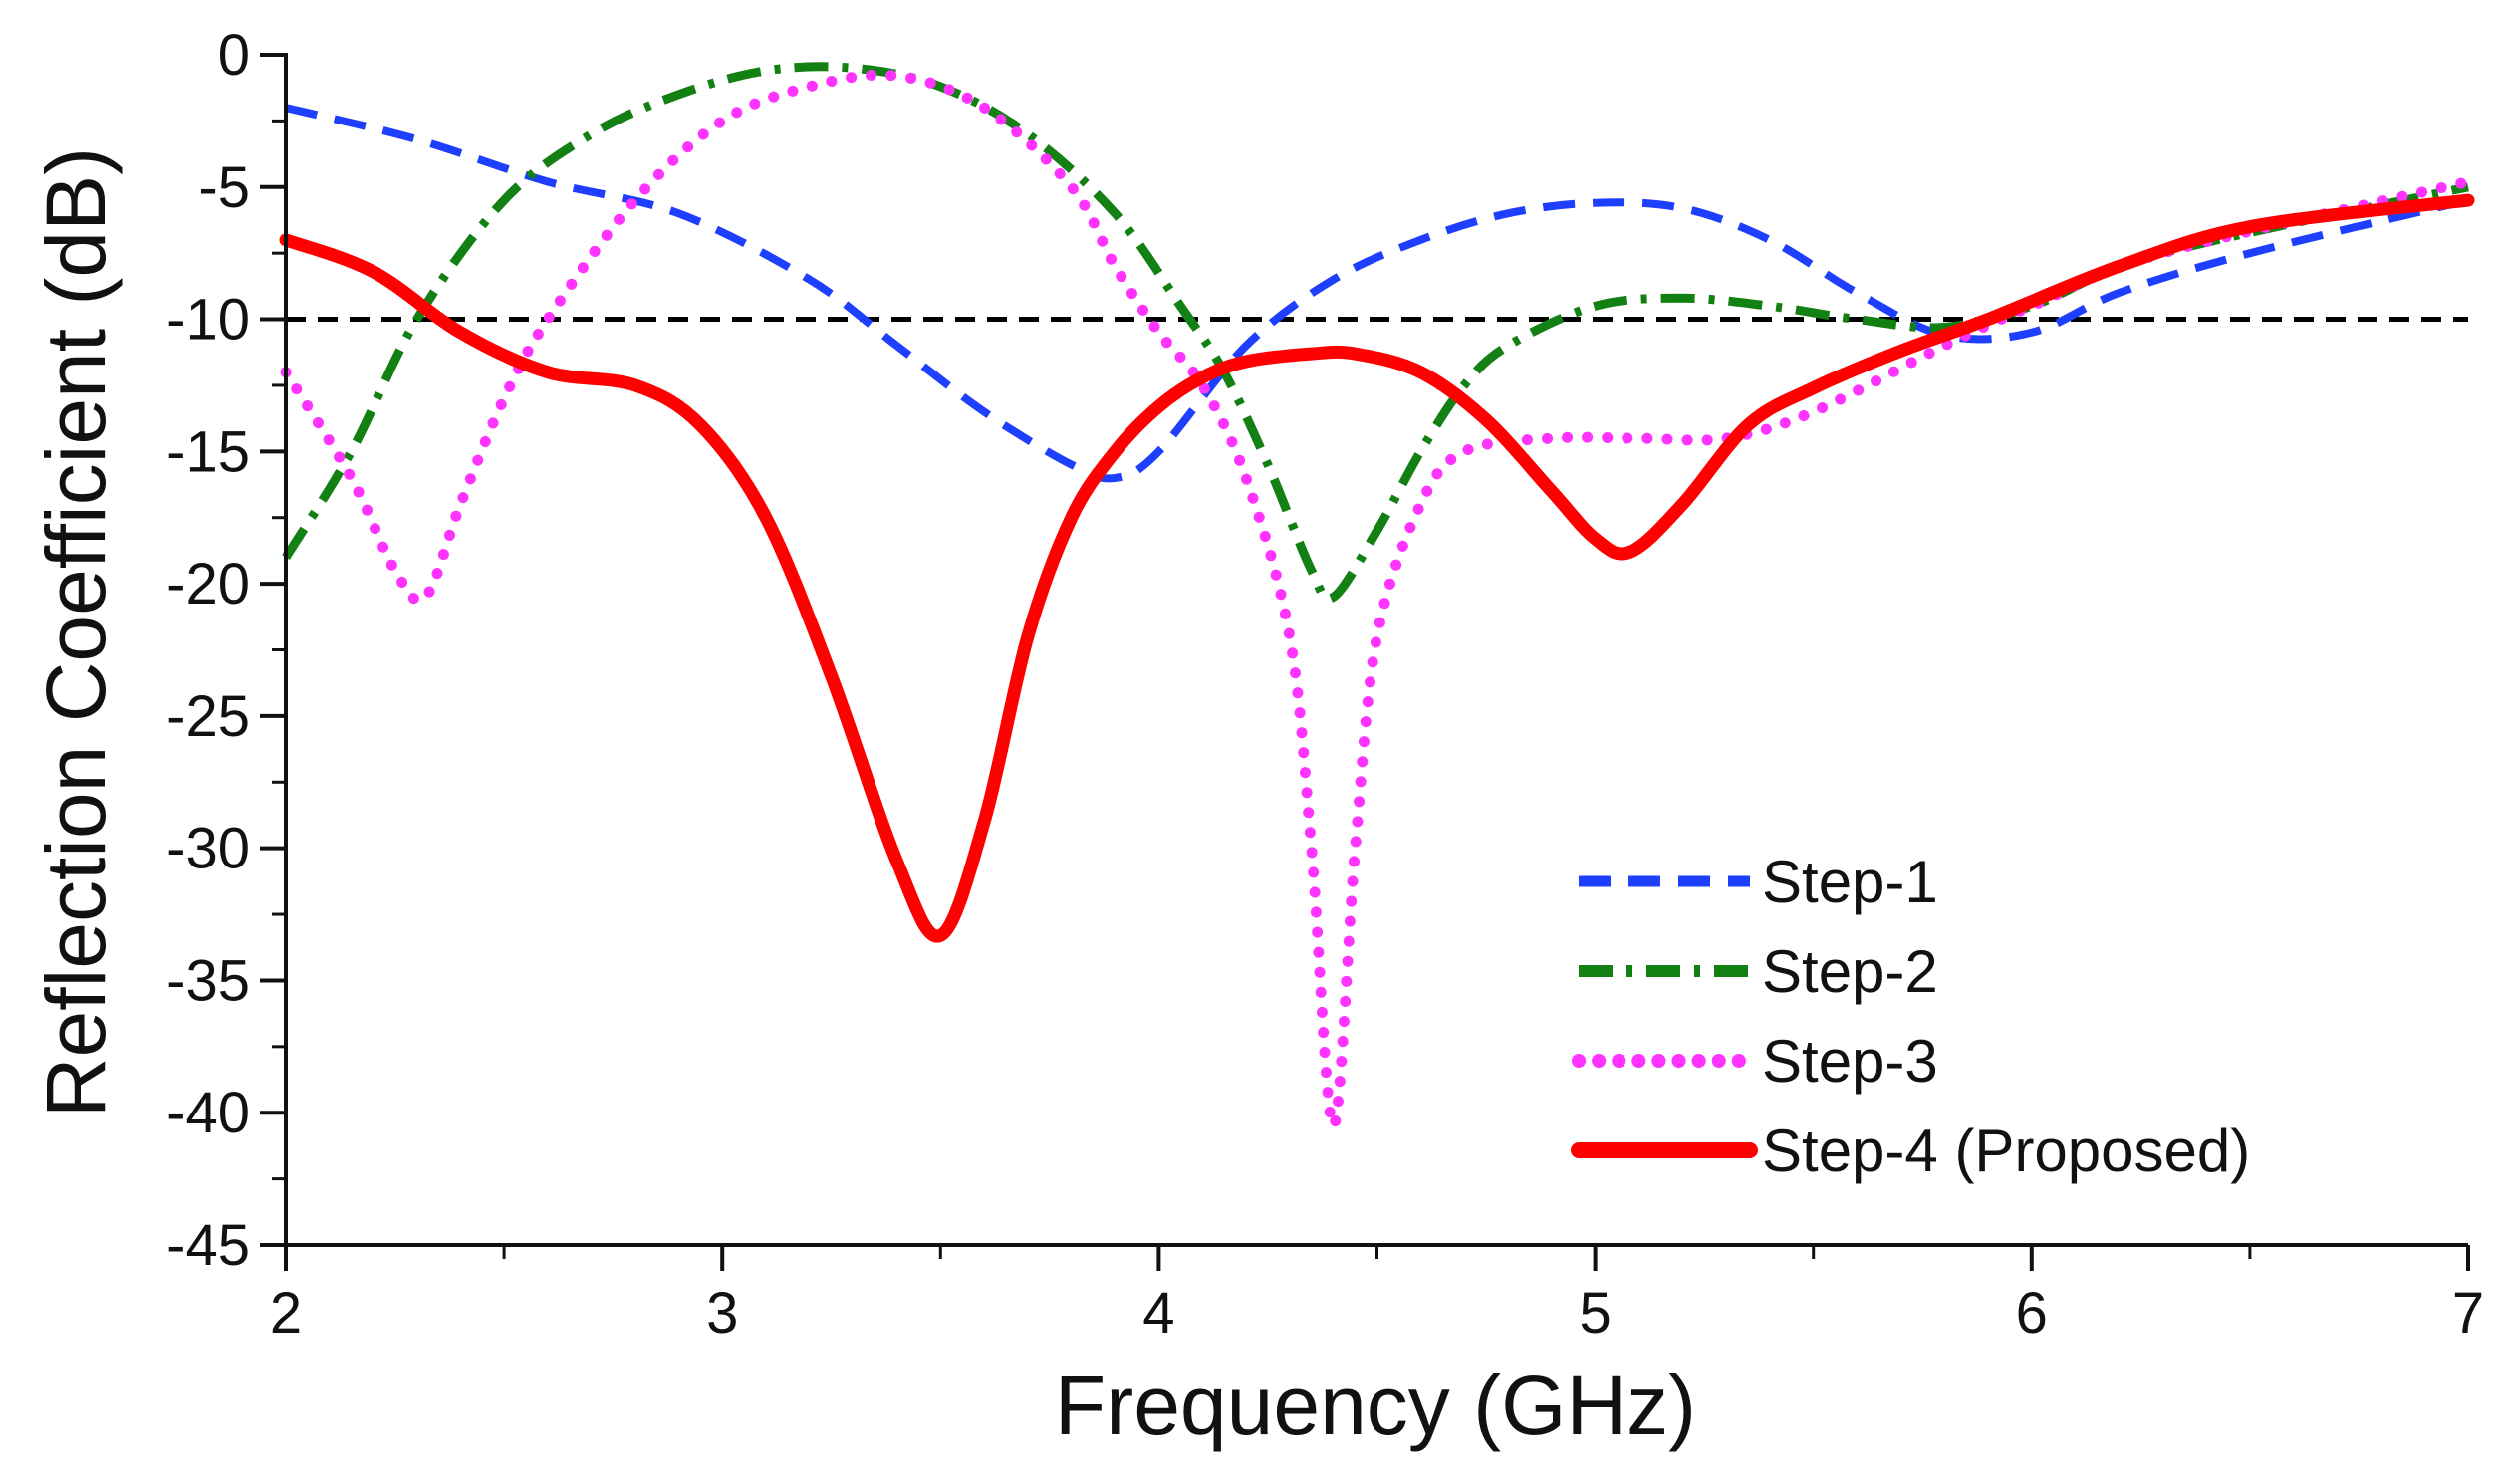 The image size is (2499, 1484). Describe the element at coordinates (76, 632) in the screenshot. I see `y-axis-title: Reflection Coefficient (dB)` at that location.